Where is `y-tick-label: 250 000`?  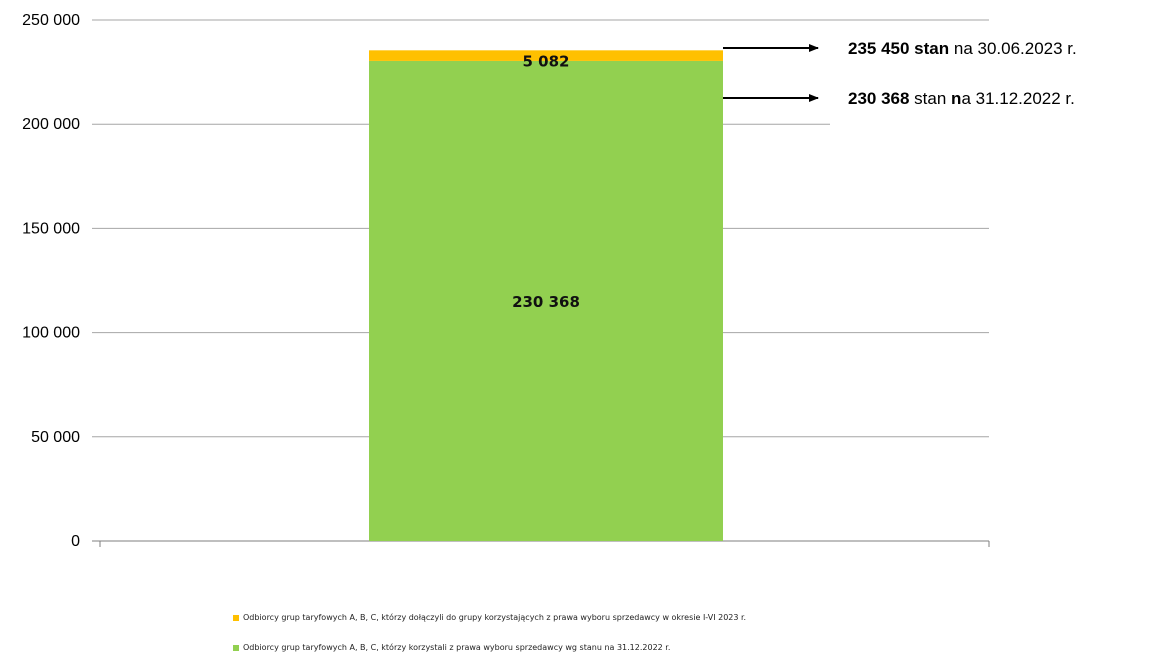
y-tick-label: 250 000 is located at coordinates (51, 20).